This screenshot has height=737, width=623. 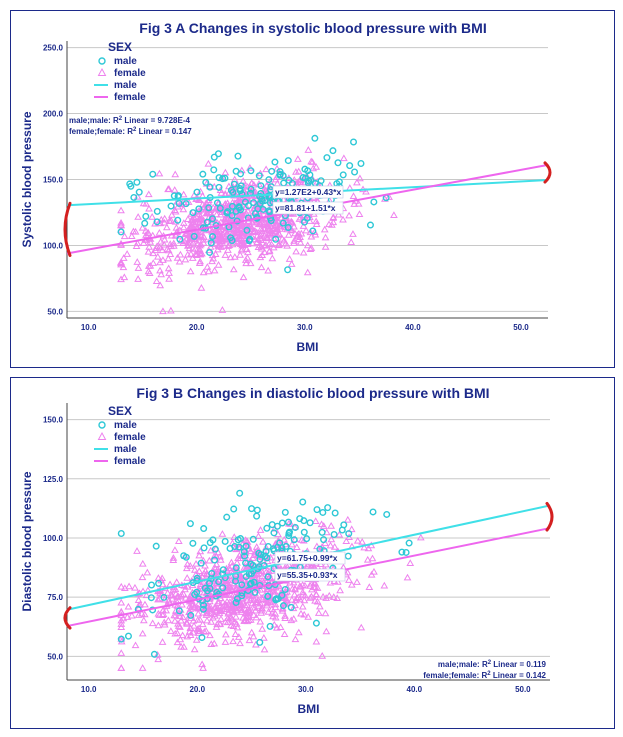 What do you see at coordinates (53, 538) in the screenshot?
I see `y-tick-label: 100.0` at bounding box center [53, 538].